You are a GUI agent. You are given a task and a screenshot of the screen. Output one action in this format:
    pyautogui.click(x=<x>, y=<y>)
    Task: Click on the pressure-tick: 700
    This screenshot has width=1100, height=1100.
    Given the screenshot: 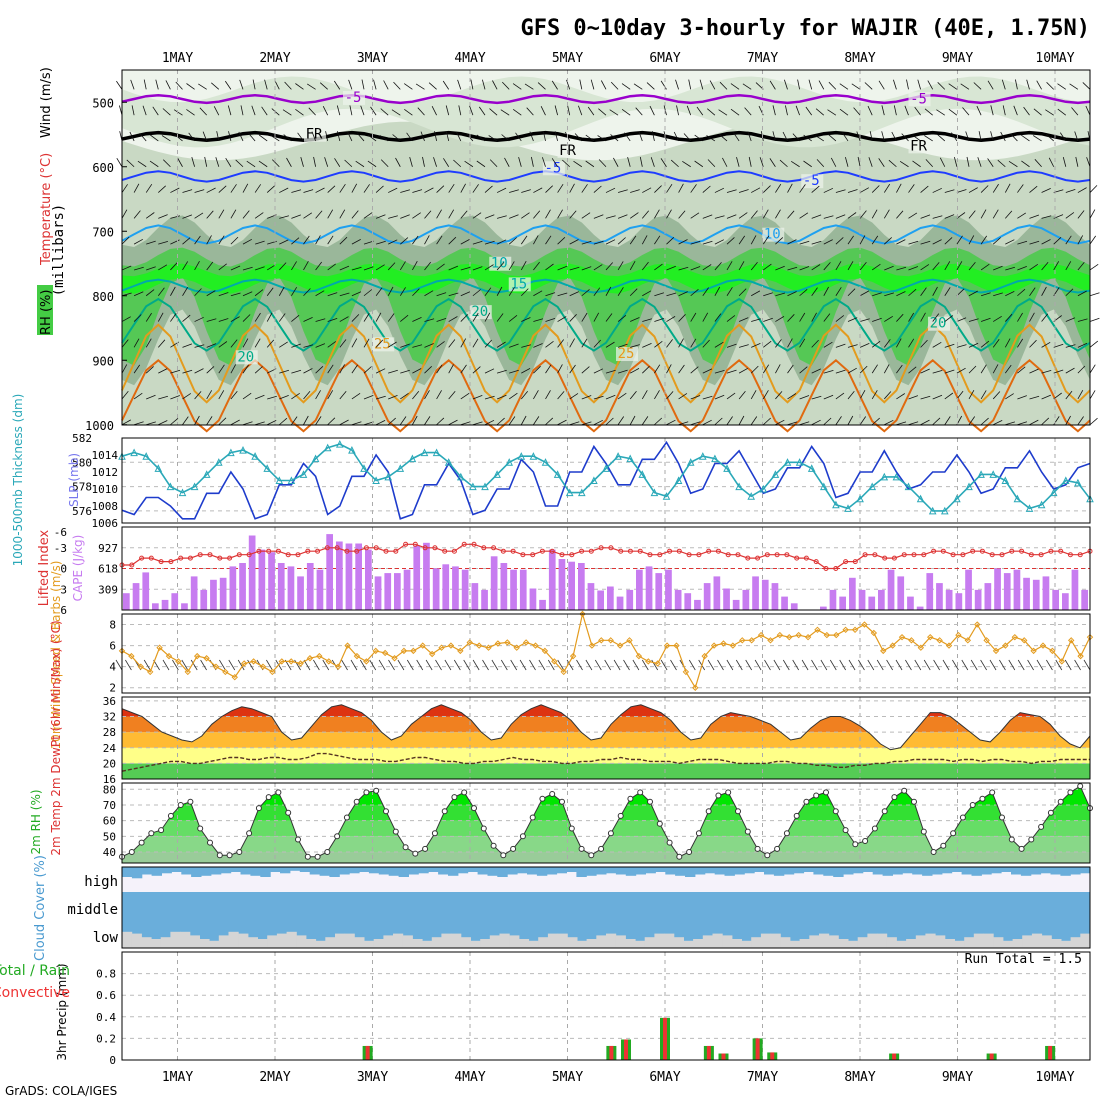 What is the action you would take?
    pyautogui.click(x=103, y=232)
    